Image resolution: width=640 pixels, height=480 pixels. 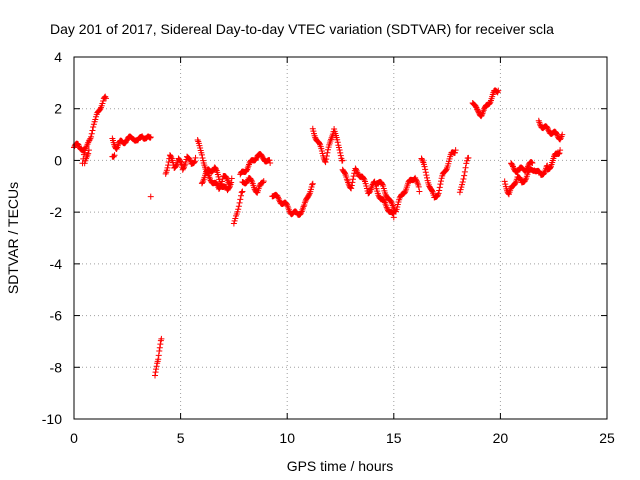 I want to click on y-tick-label: 0, so click(x=58, y=160).